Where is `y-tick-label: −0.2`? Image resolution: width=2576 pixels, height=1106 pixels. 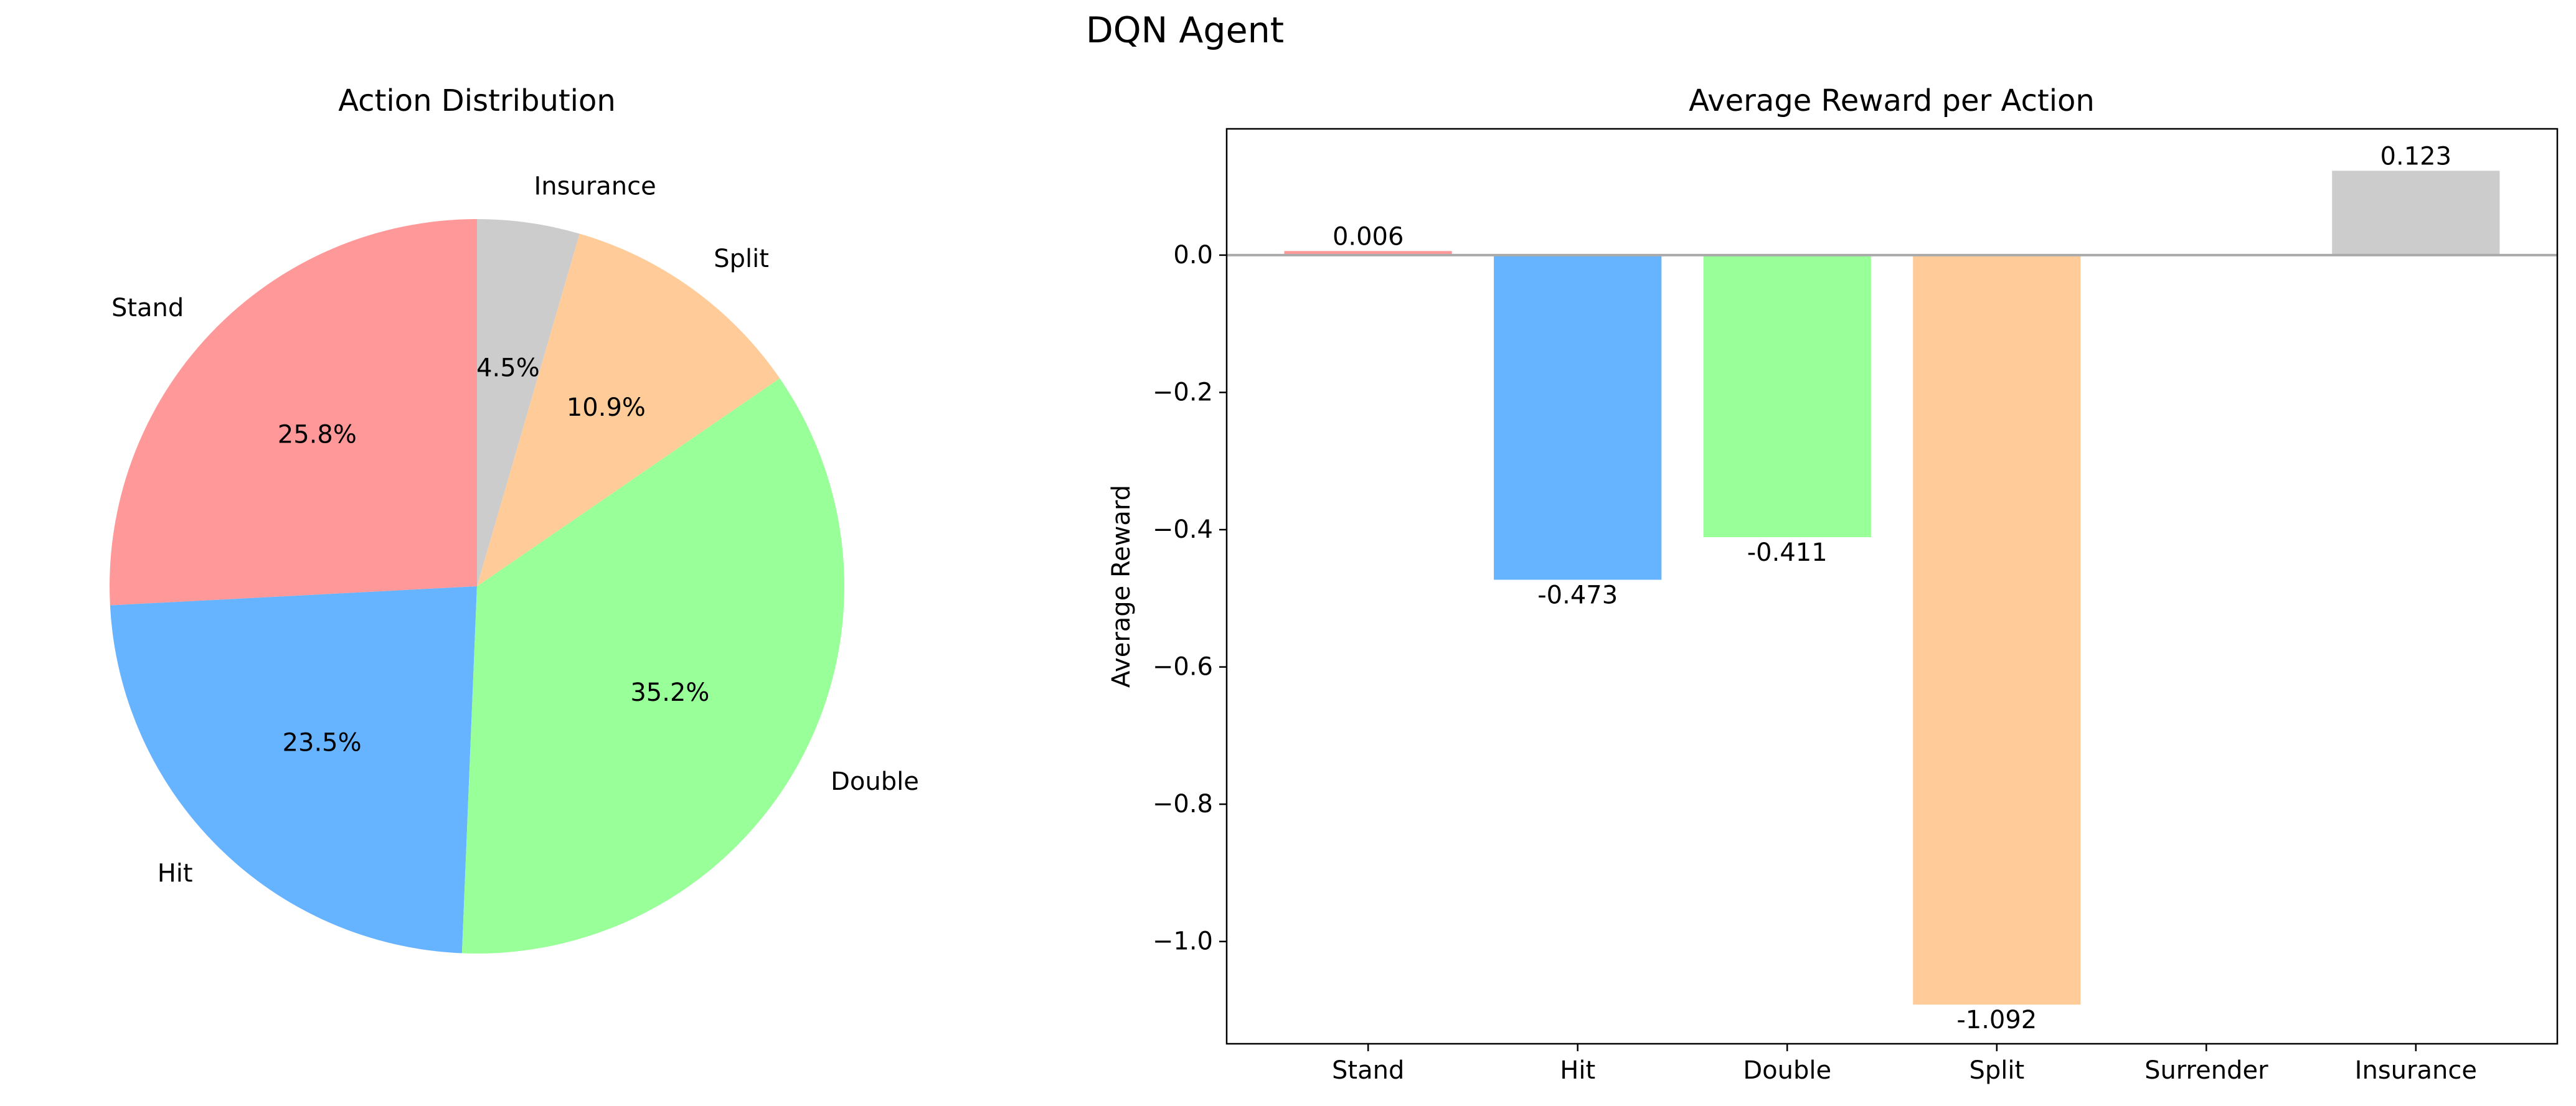 y-tick-label: −0.2 is located at coordinates (1183, 393).